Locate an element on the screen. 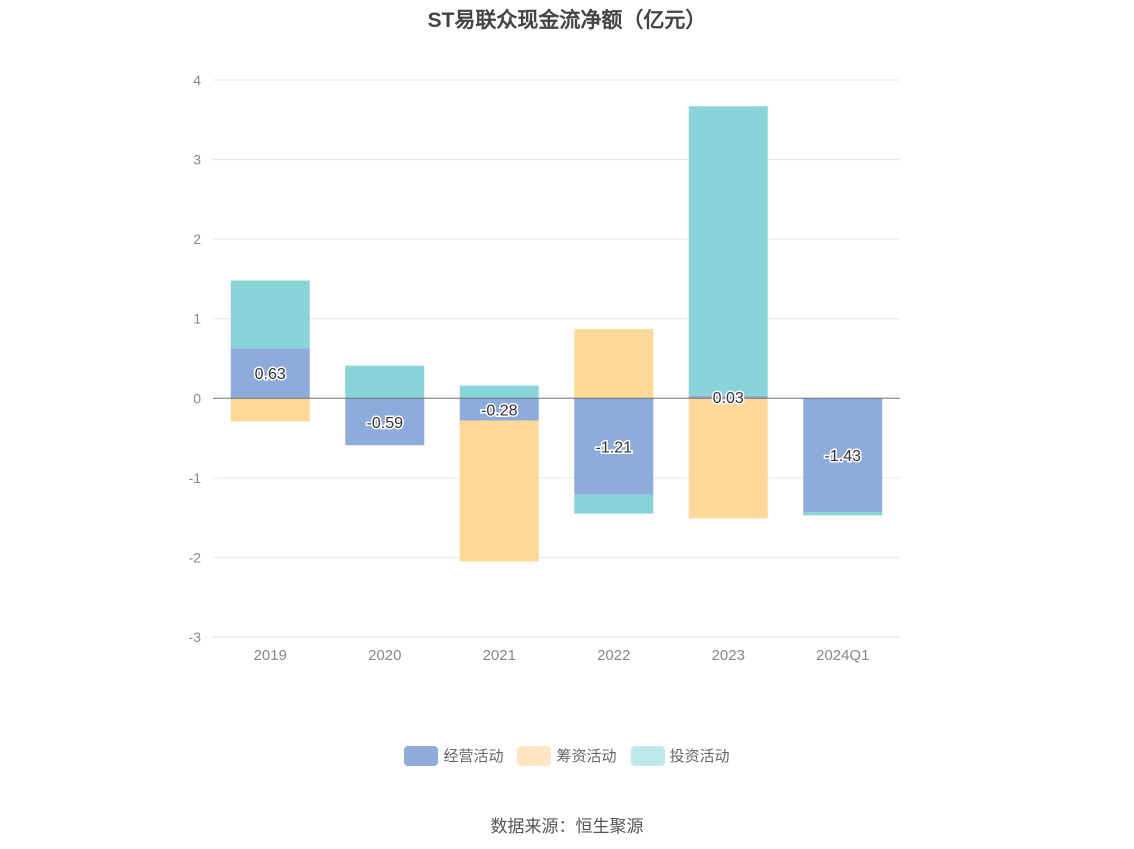 The image size is (1134, 849). bar-investing-2020 is located at coordinates (385, 382).